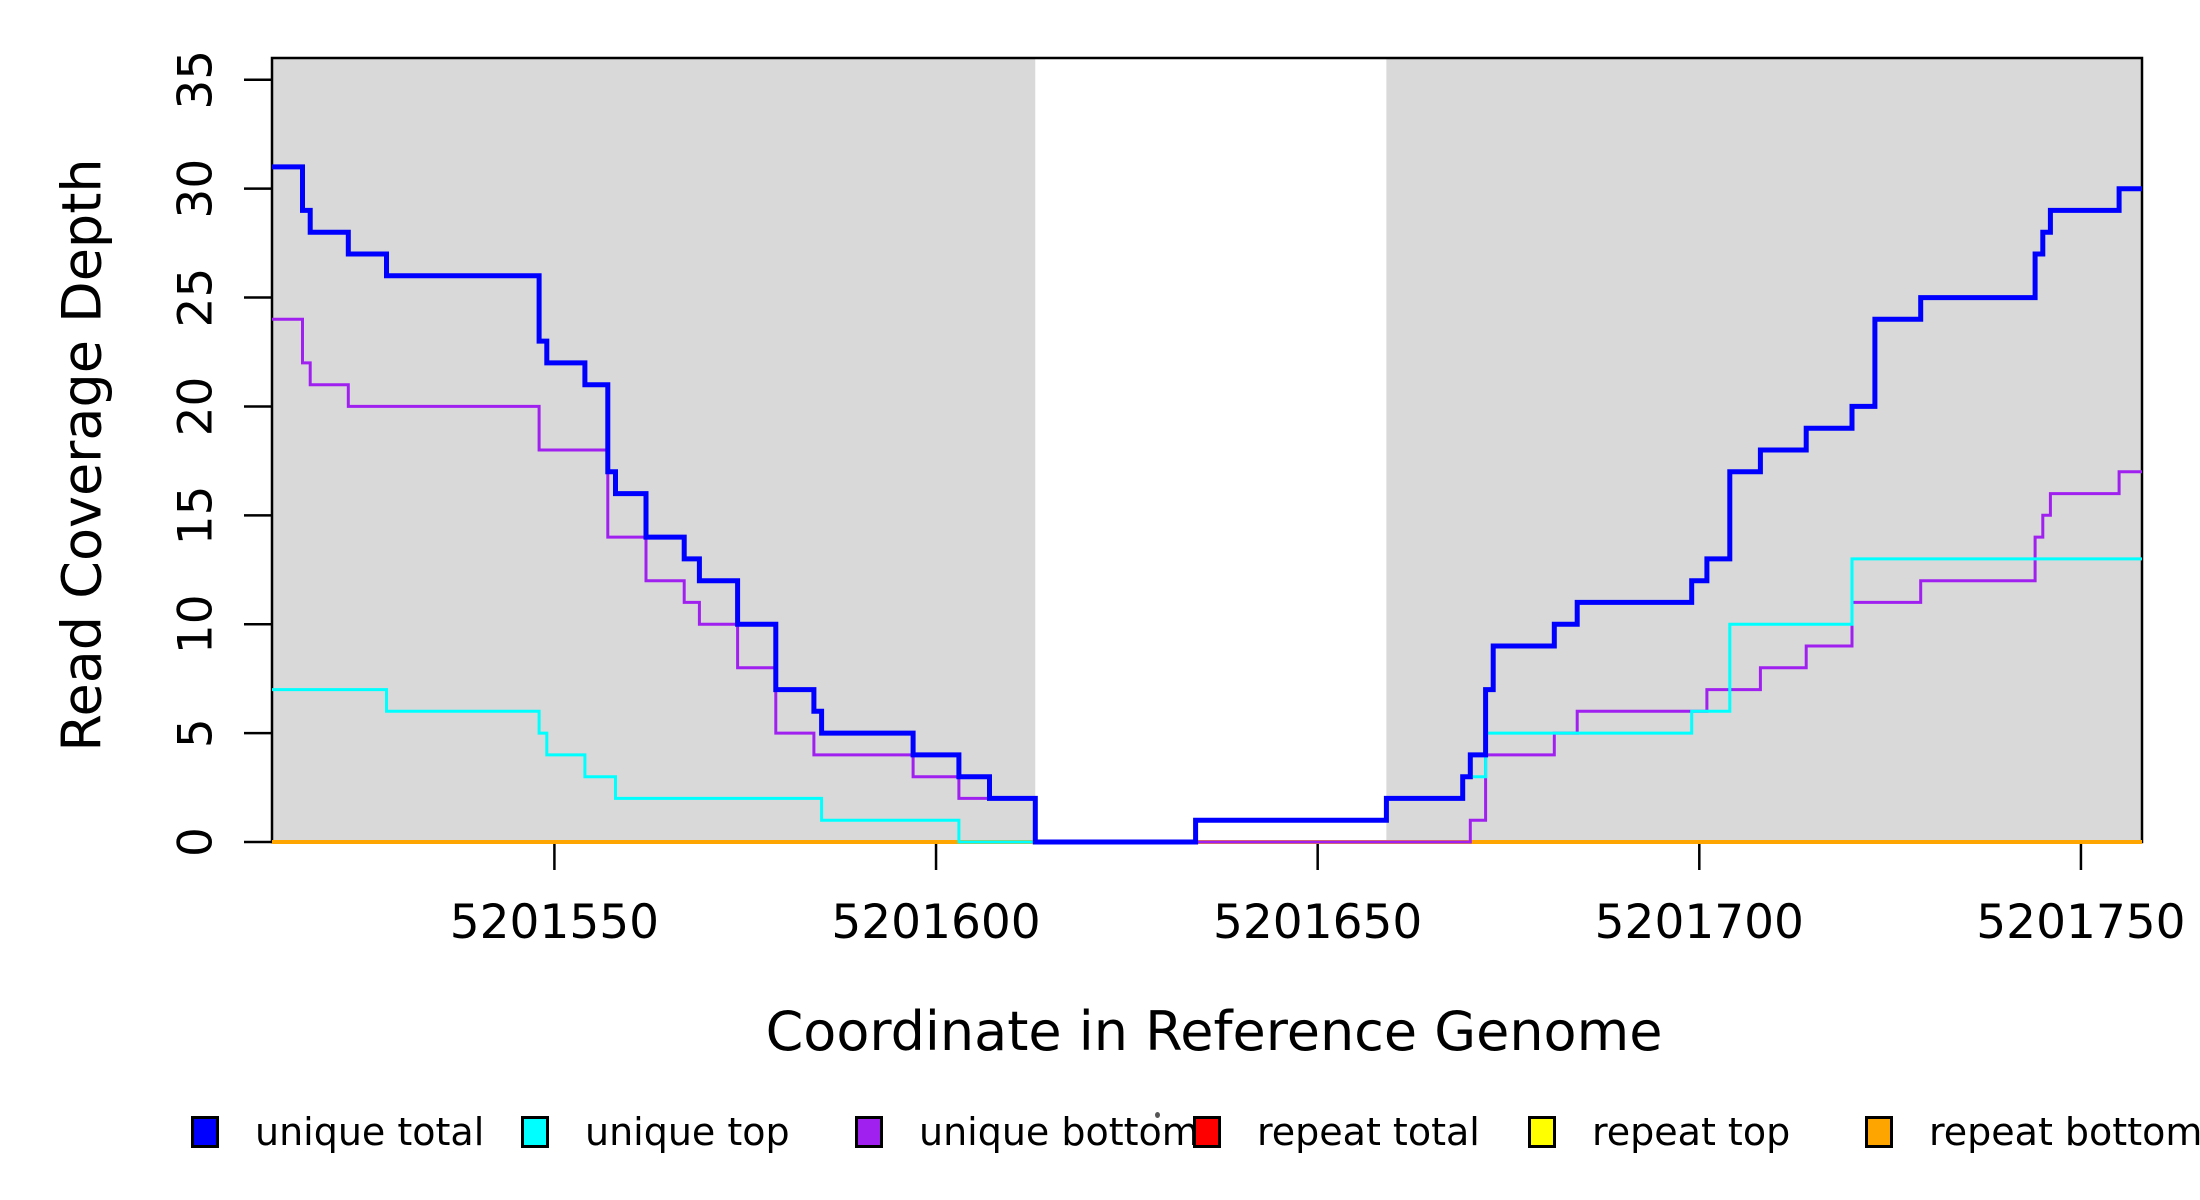 The image size is (2200, 1200). I want to click on stray-mark, so click(1157, 1115).